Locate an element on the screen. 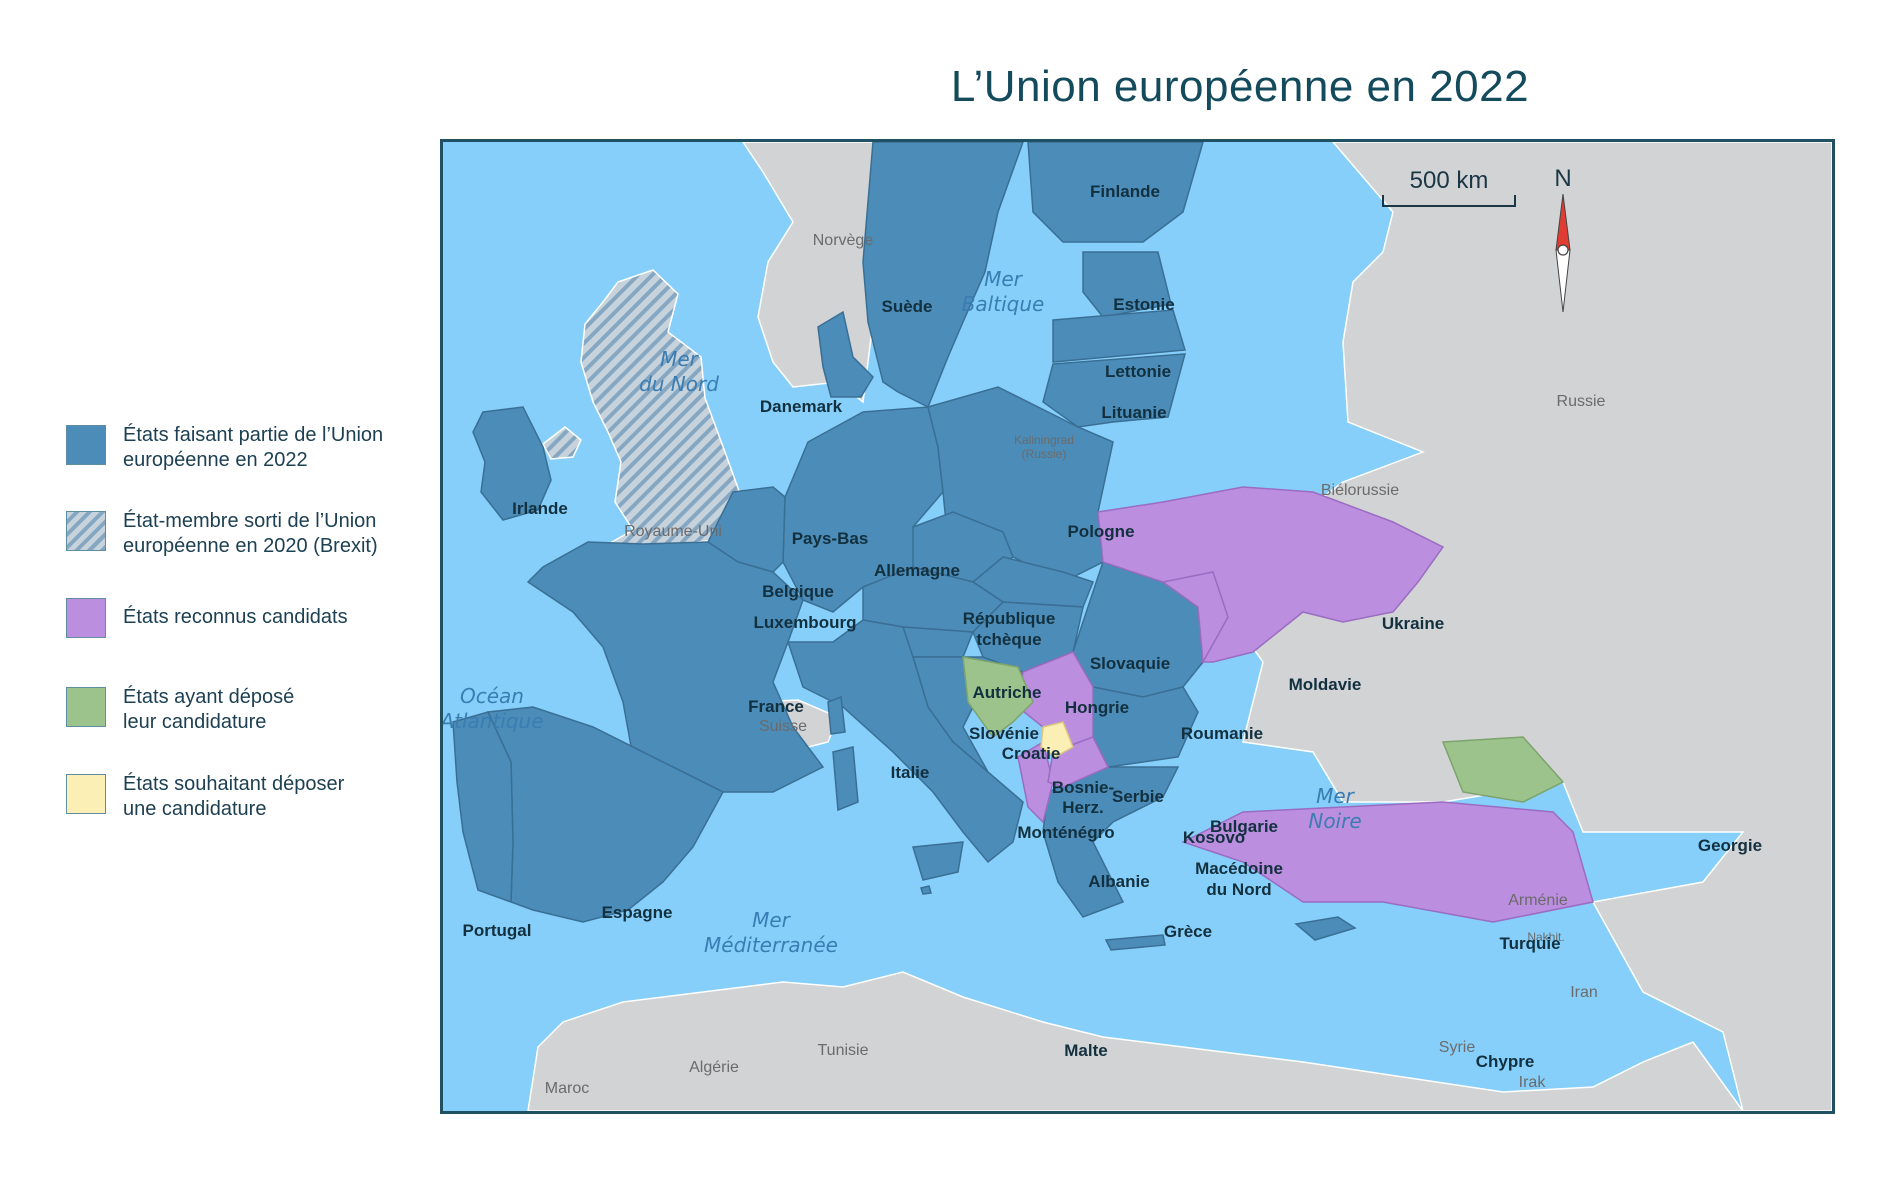  label-croatie: Croatie is located at coordinates (1031, 753).